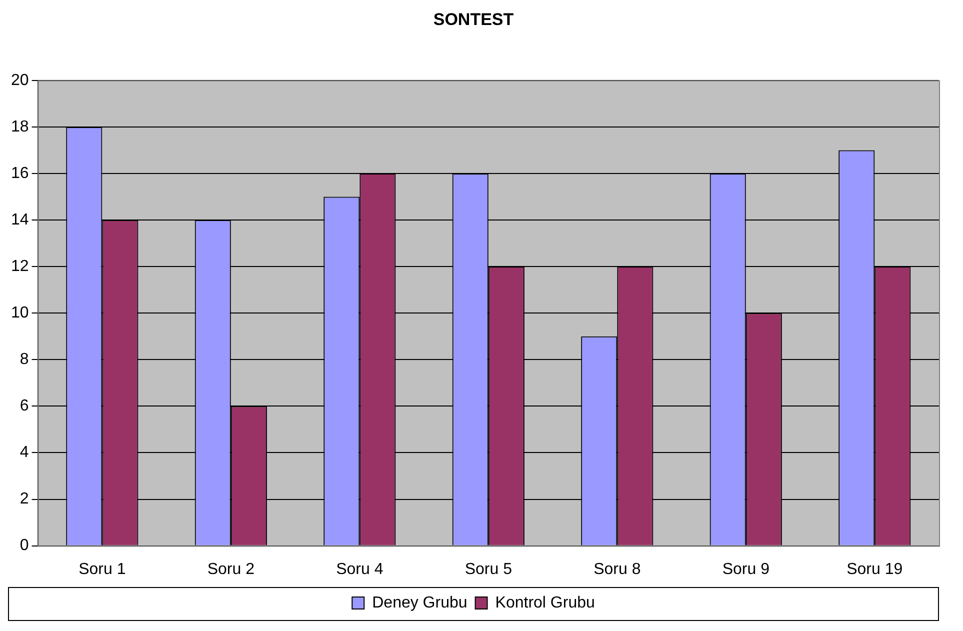 The image size is (963, 631). I want to click on y-tick-label: 8, so click(24, 359).